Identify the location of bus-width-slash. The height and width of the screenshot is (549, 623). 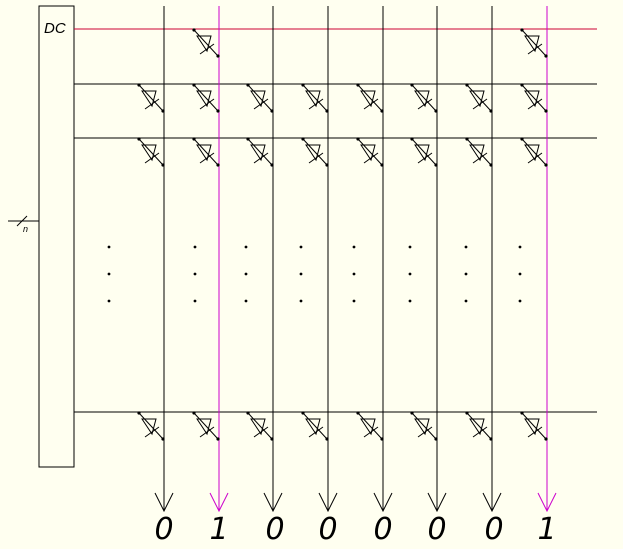
(22, 221).